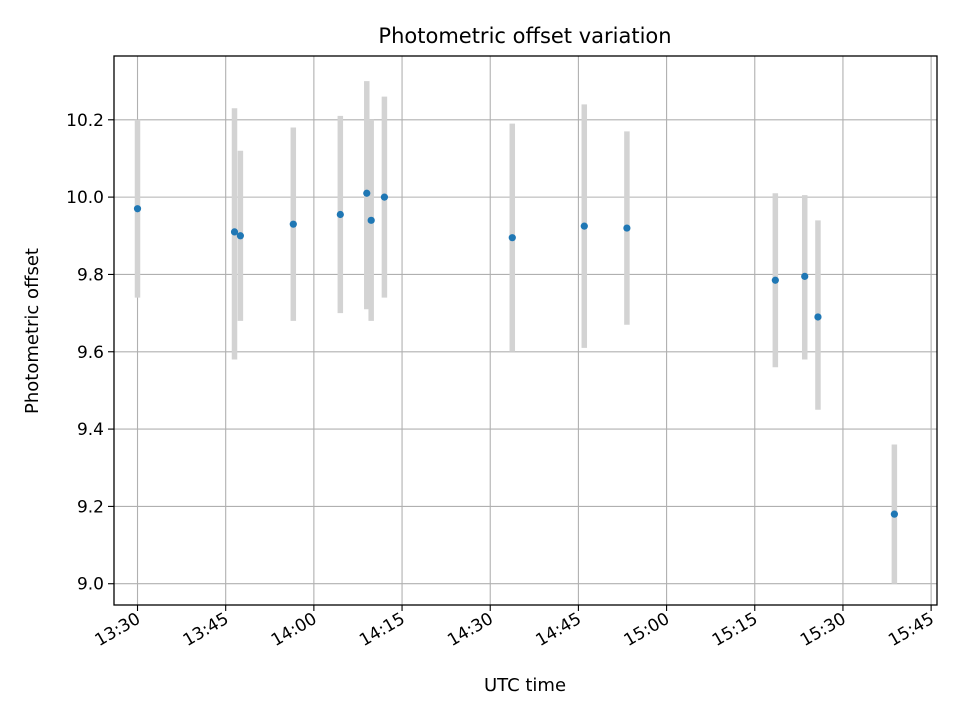  What do you see at coordinates (524, 36) in the screenshot?
I see `chart-title: Photometric offset variation` at bounding box center [524, 36].